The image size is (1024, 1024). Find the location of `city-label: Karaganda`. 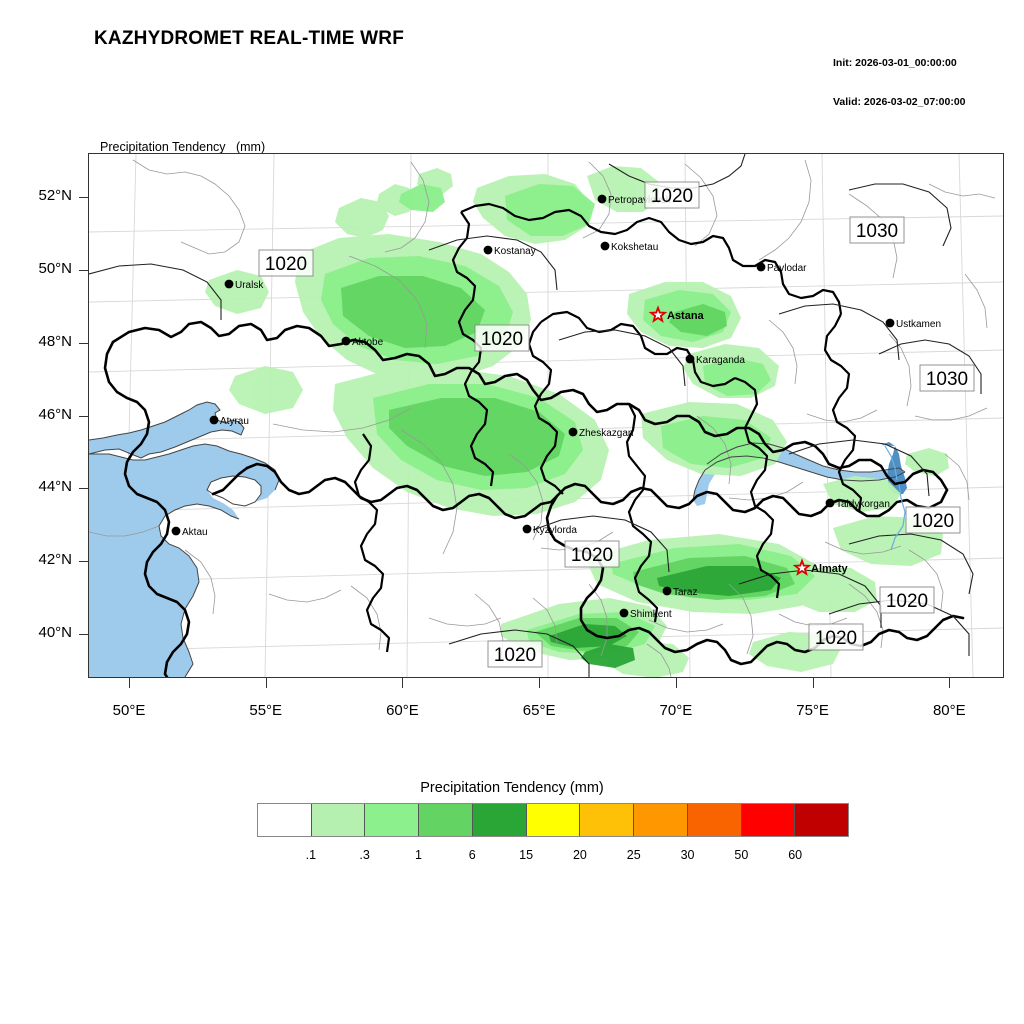

city-label: Karaganda is located at coordinates (720, 360).